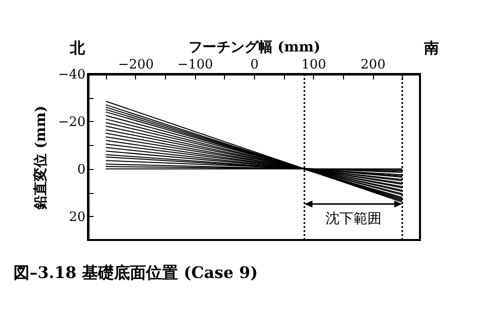  I want to click on y-tick-label: 20, so click(77, 217).